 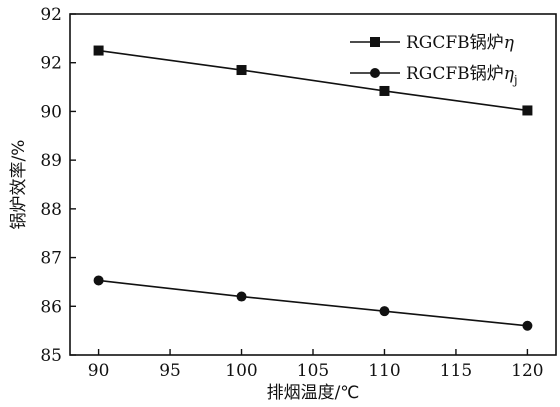 What do you see at coordinates (51, 307) in the screenshot?
I see `y-tick-label: 86` at bounding box center [51, 307].